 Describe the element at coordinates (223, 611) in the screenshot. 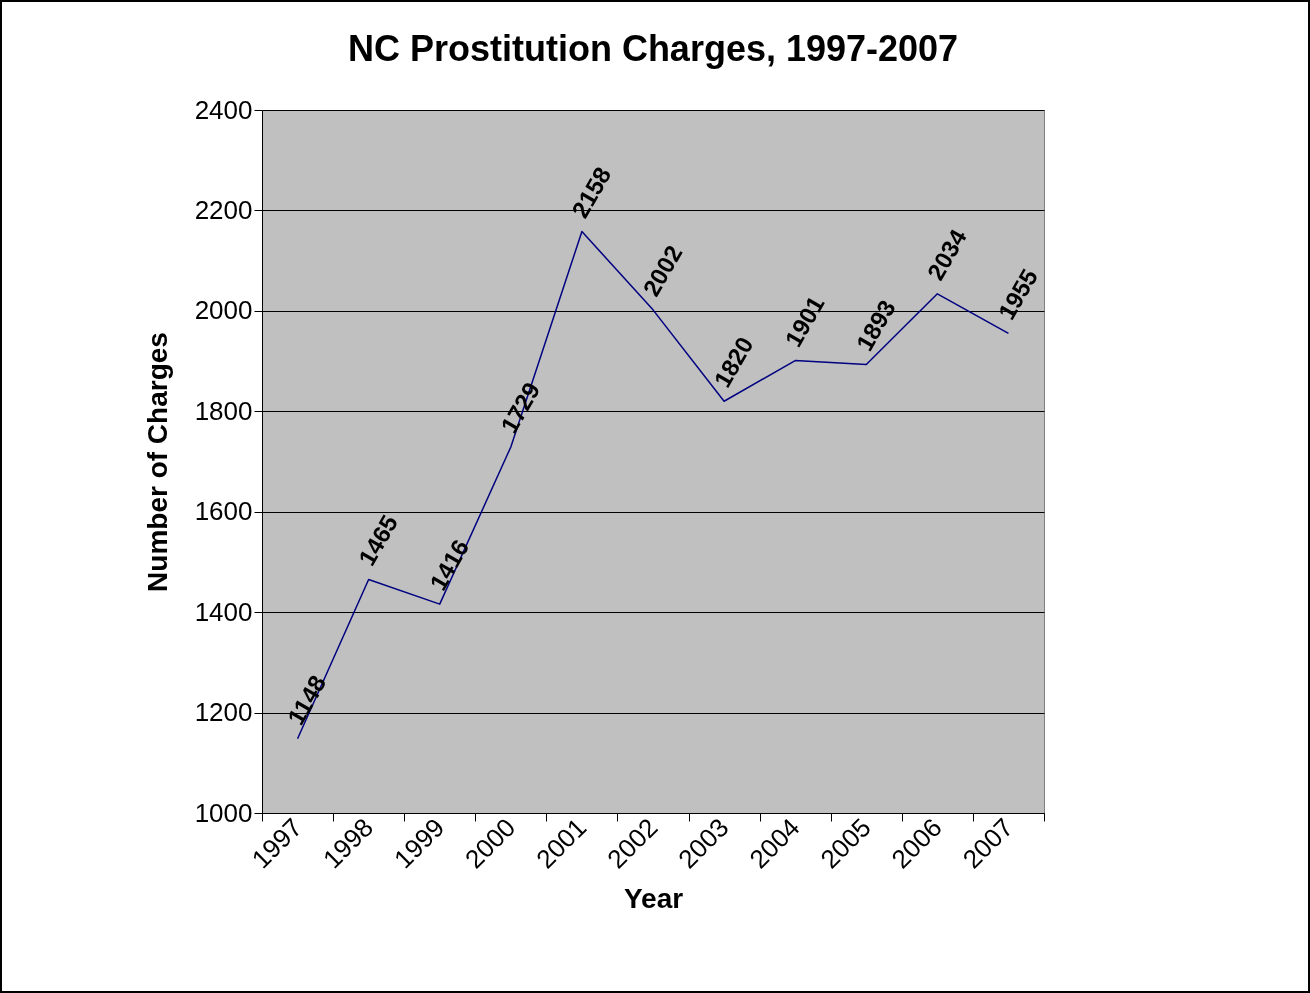

I see `y-tick-label: 1400` at that location.